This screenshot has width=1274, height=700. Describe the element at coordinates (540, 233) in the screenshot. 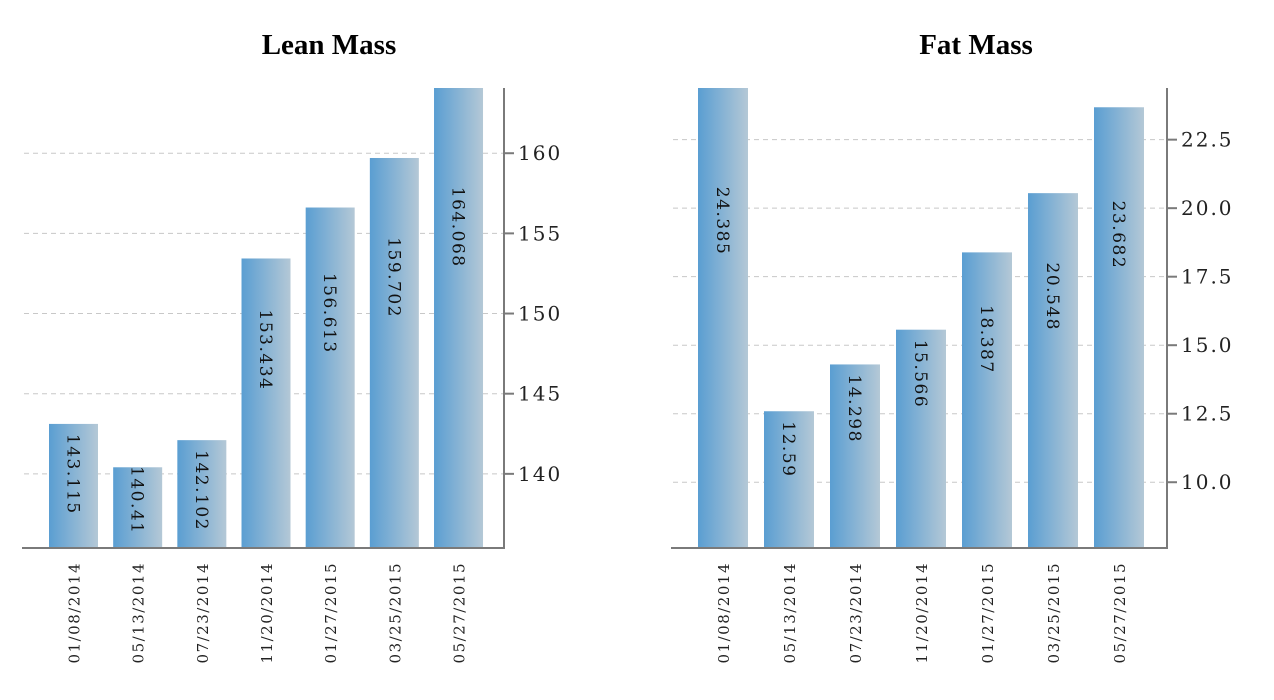

I see `y-tick-label: 155` at that location.